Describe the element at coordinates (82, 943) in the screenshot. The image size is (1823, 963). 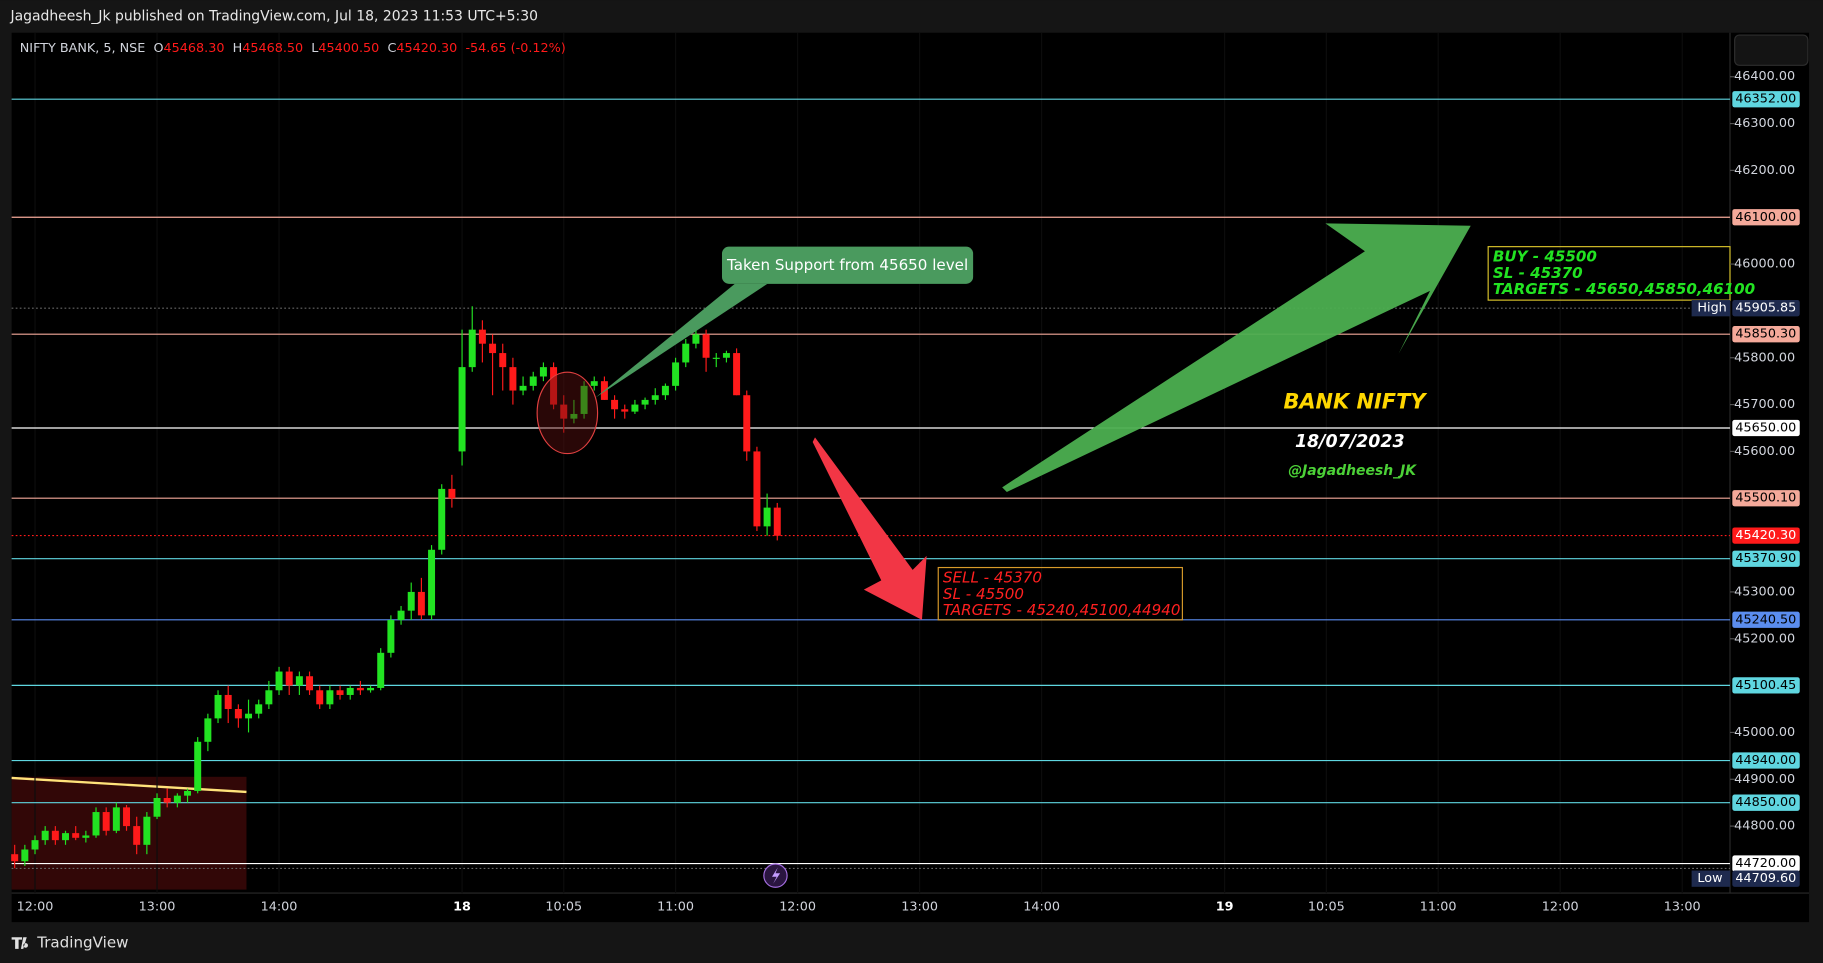
I see `footer: TradingView` at that location.